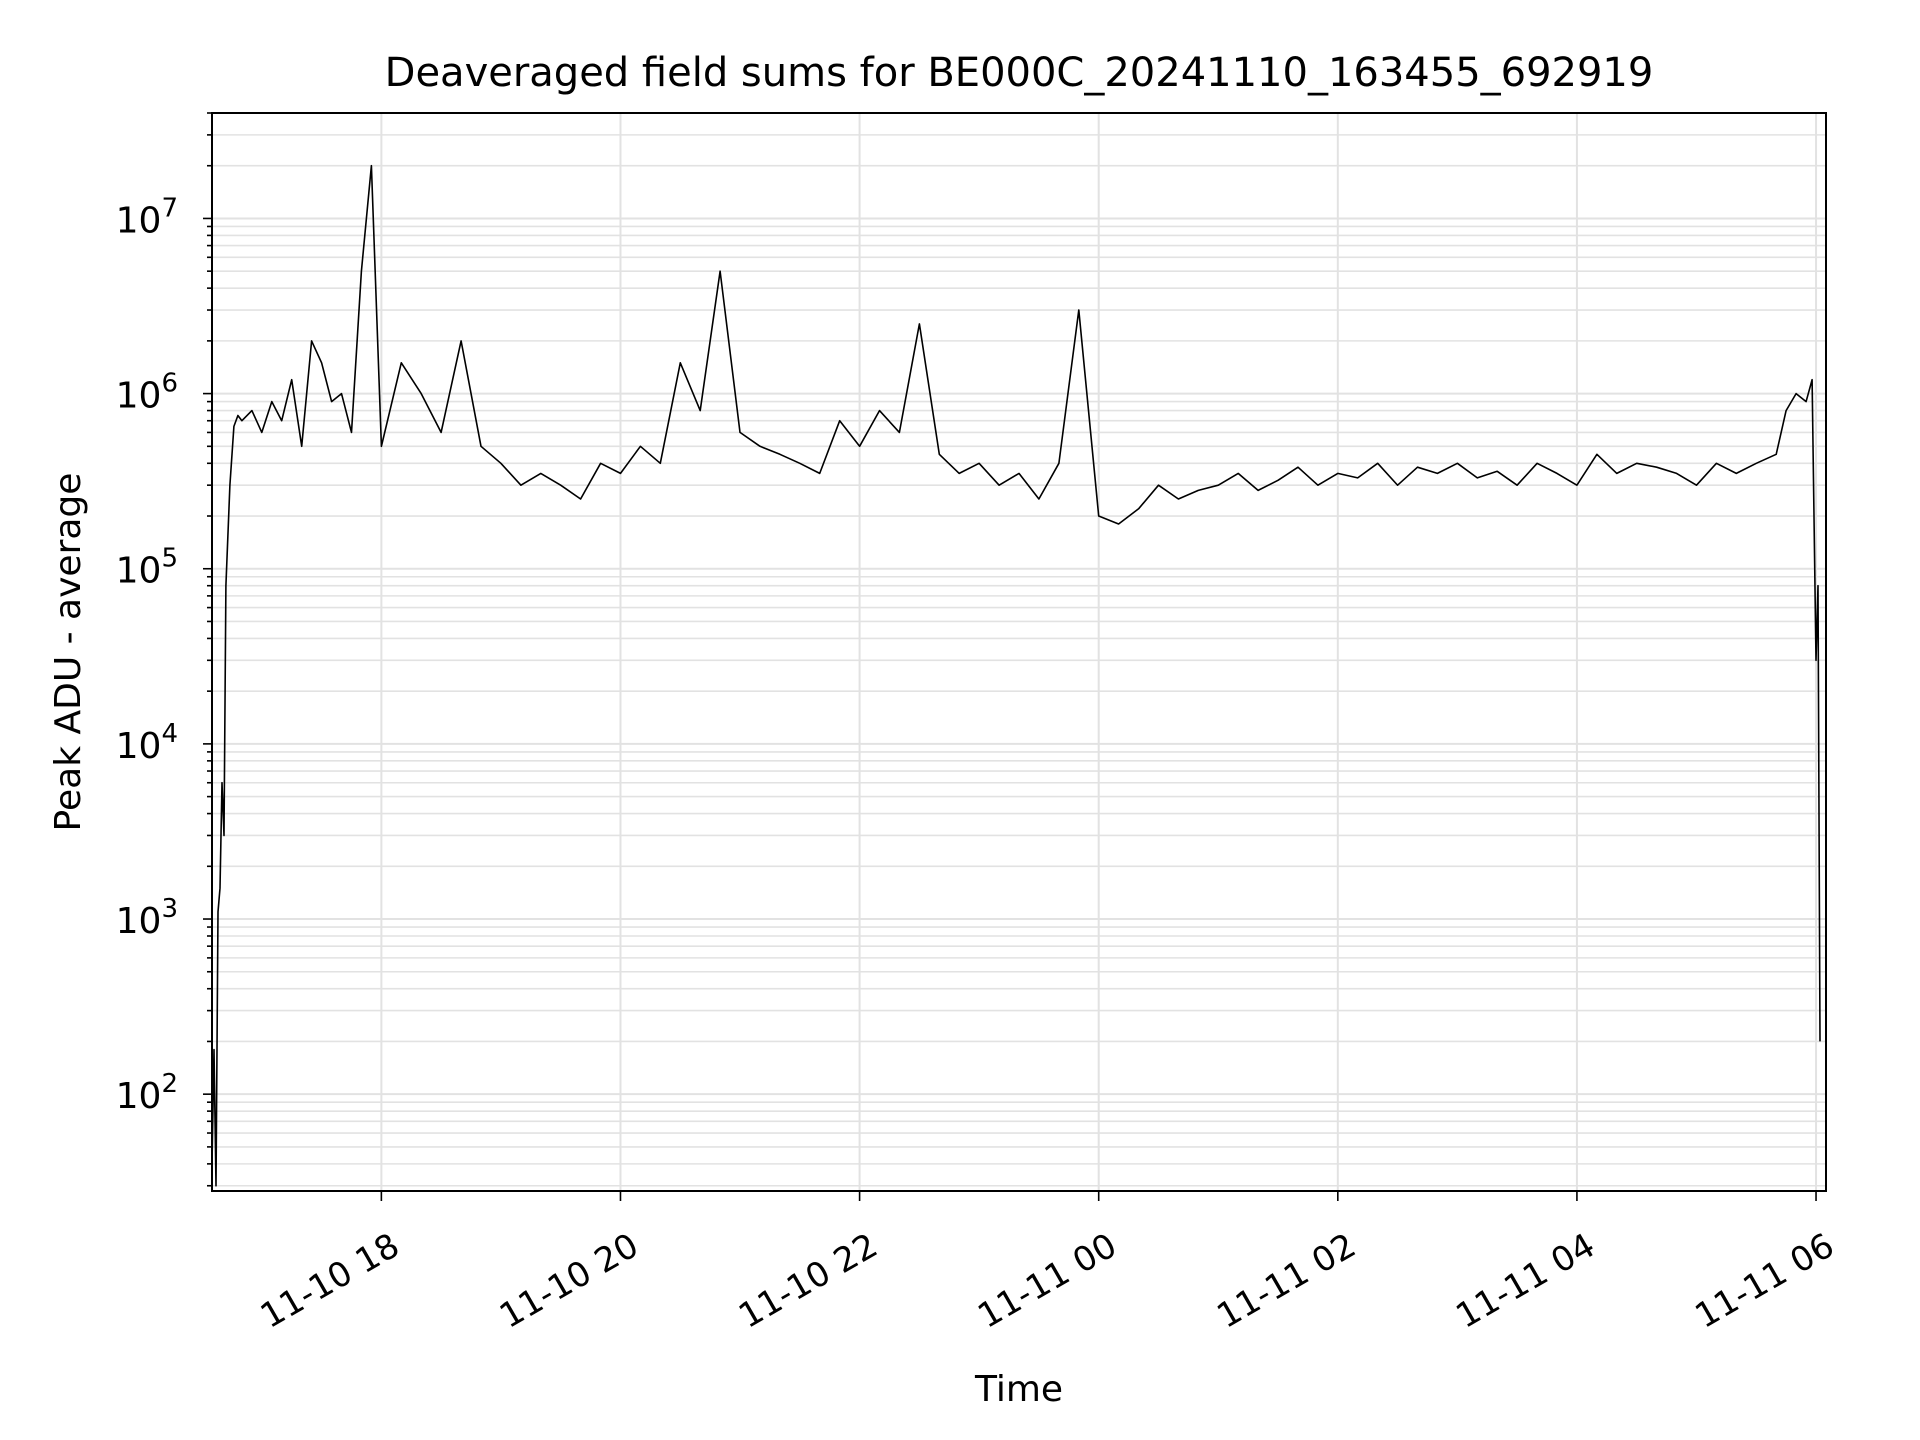  I want to click on y-axis-label: Peak ADU - average, so click(68, 652).